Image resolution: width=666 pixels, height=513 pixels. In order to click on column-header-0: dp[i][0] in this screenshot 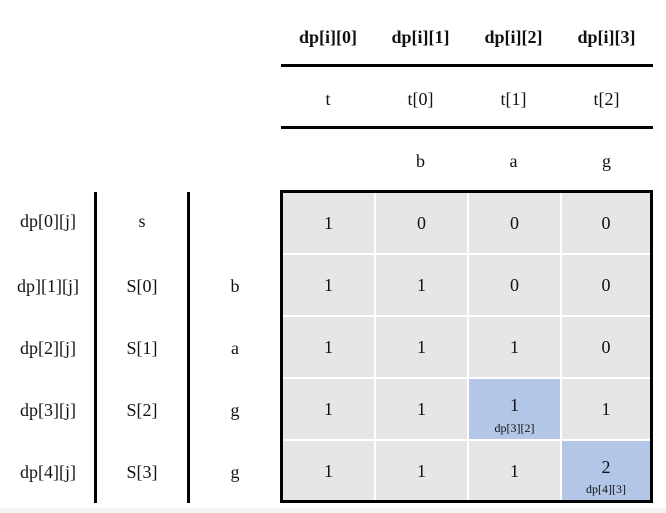, I will do `click(328, 36)`.